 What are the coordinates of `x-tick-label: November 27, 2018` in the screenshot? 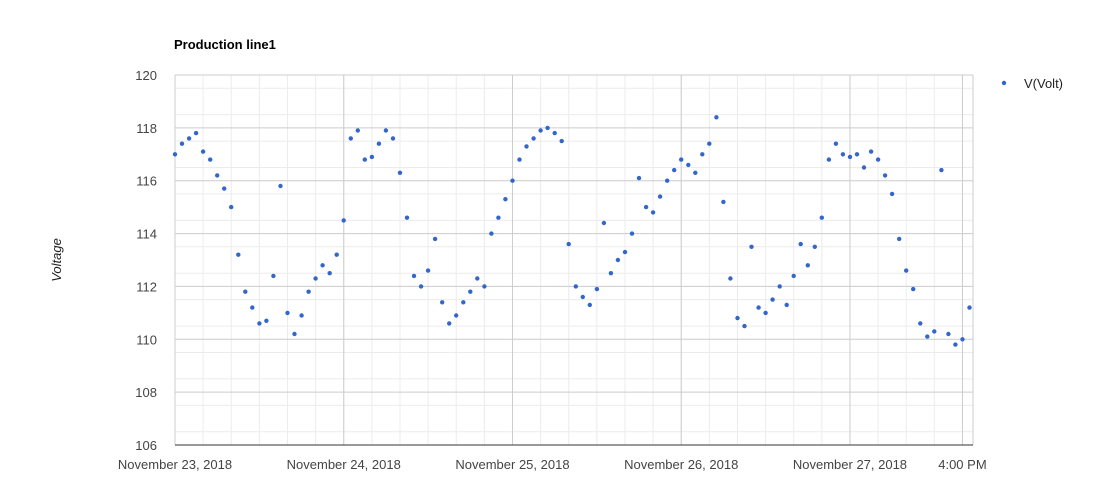 It's located at (850, 464).